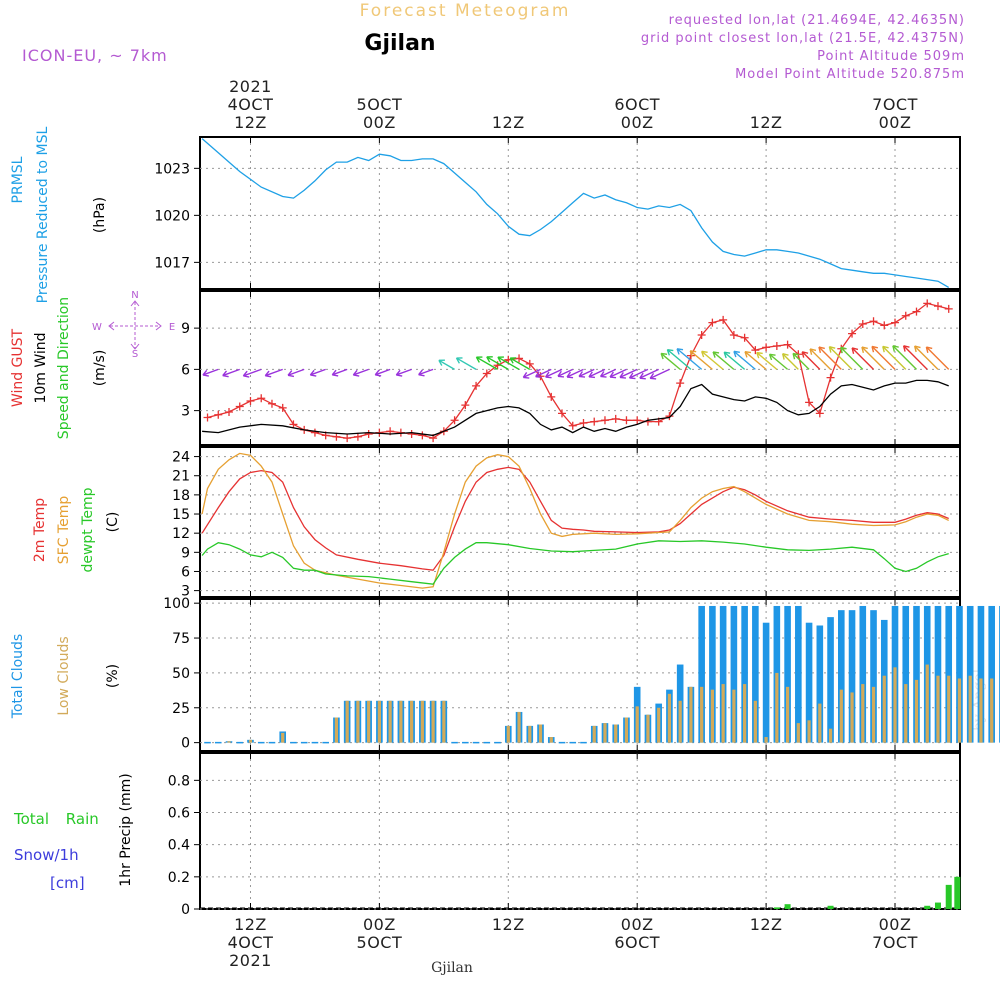 The width and height of the screenshot is (1000, 1000). What do you see at coordinates (126, 829) in the screenshot?
I see `precip-unit: 1hr Precip (mm)` at bounding box center [126, 829].